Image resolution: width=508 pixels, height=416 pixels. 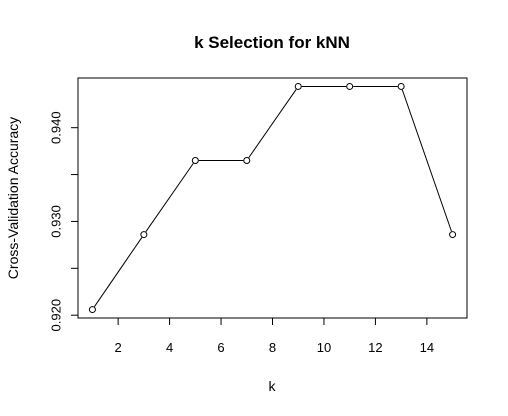 I want to click on x-tick-label: 2, so click(x=118, y=347).